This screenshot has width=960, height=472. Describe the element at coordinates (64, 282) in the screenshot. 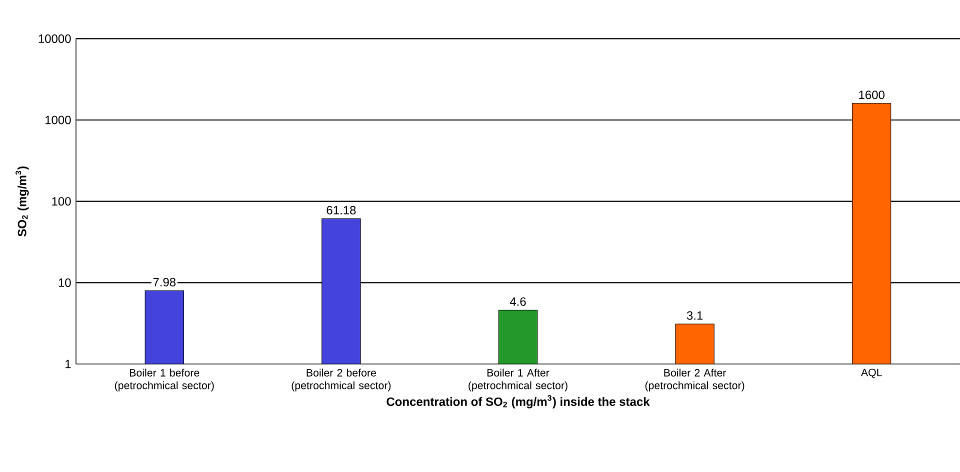

I see `y-tick-label: 10` at that location.